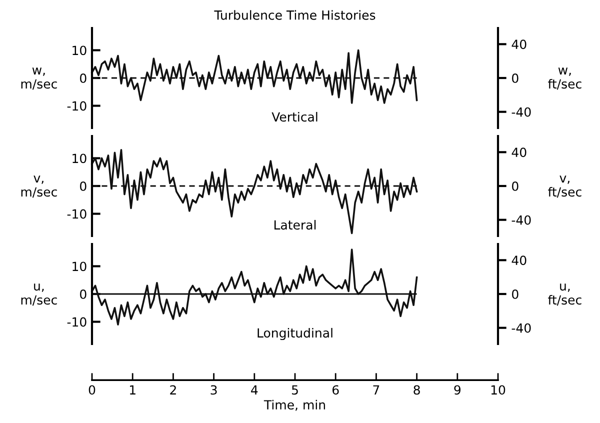  What do you see at coordinates (565, 79) in the screenshot?
I see `y2-axis-title: w, ft/sec` at bounding box center [565, 79].